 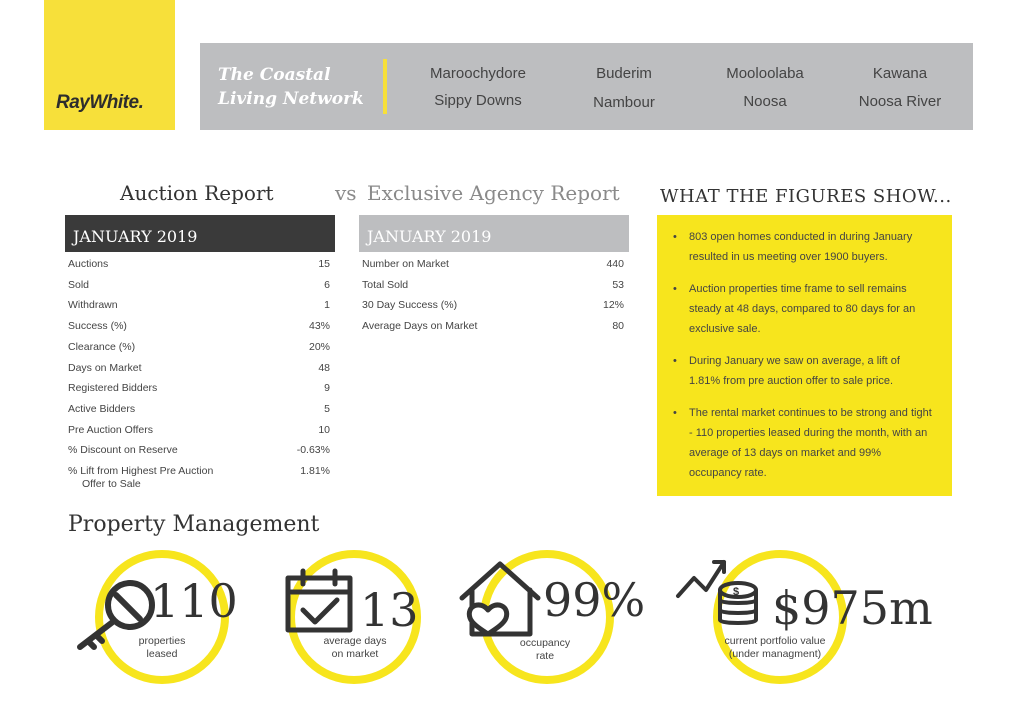 What do you see at coordinates (111, 429) in the screenshot?
I see `row-label: Pre Auction Offers` at bounding box center [111, 429].